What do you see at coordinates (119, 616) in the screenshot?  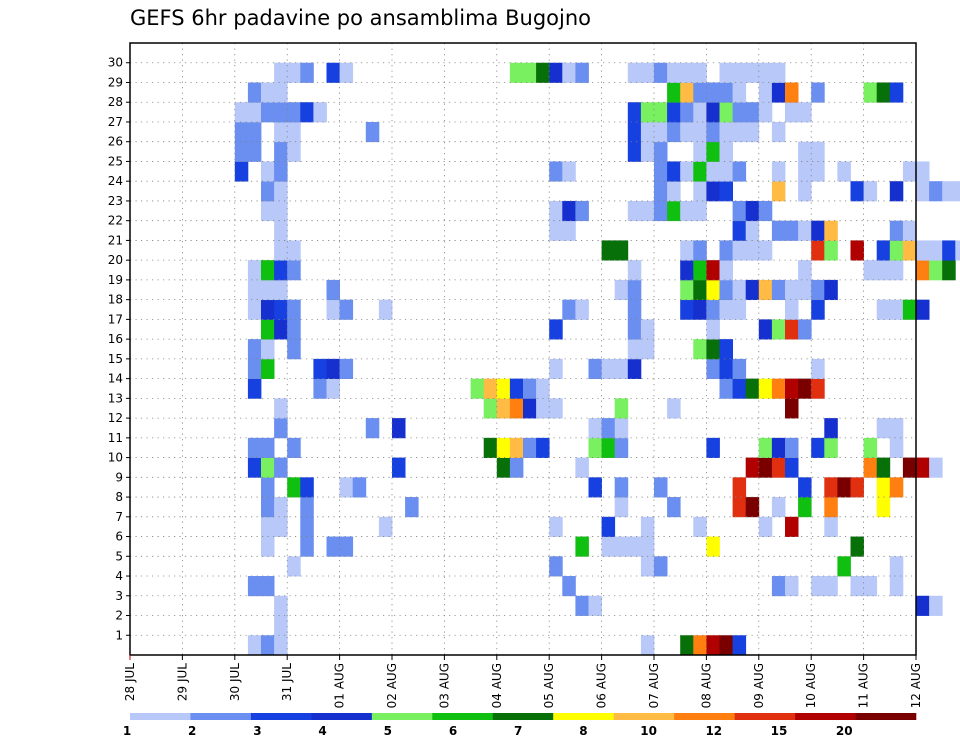 I see `y-tick-label: 2` at bounding box center [119, 616].